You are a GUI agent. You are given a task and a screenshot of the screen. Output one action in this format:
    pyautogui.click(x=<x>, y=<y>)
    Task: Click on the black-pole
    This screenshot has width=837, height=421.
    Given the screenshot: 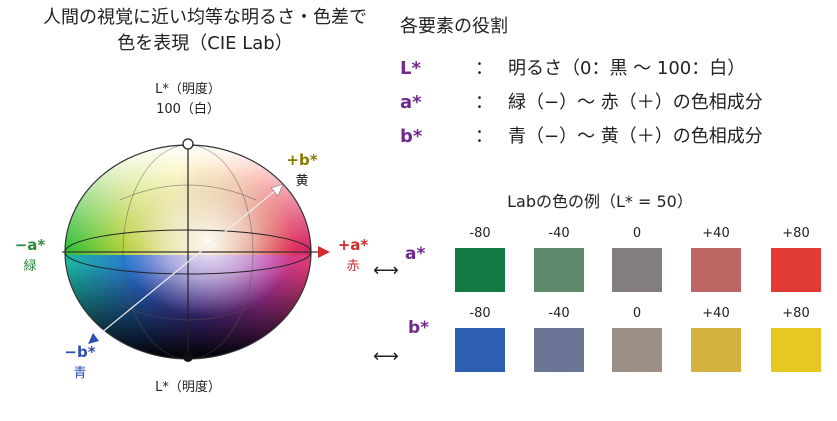 What is the action you would take?
    pyautogui.click(x=188, y=357)
    